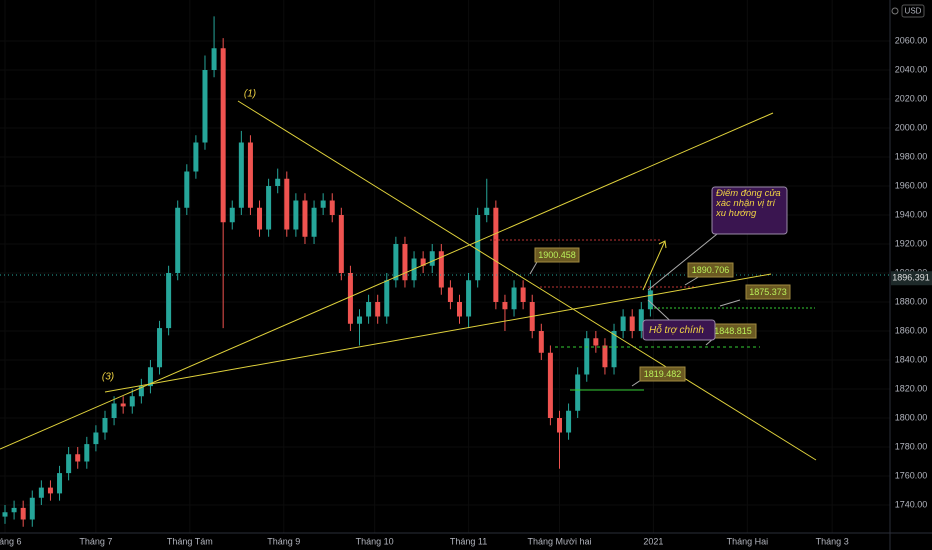 This screenshot has width=932, height=550. Describe the element at coordinates (911, 446) in the screenshot. I see `y-tick-label: 1780.00` at that location.